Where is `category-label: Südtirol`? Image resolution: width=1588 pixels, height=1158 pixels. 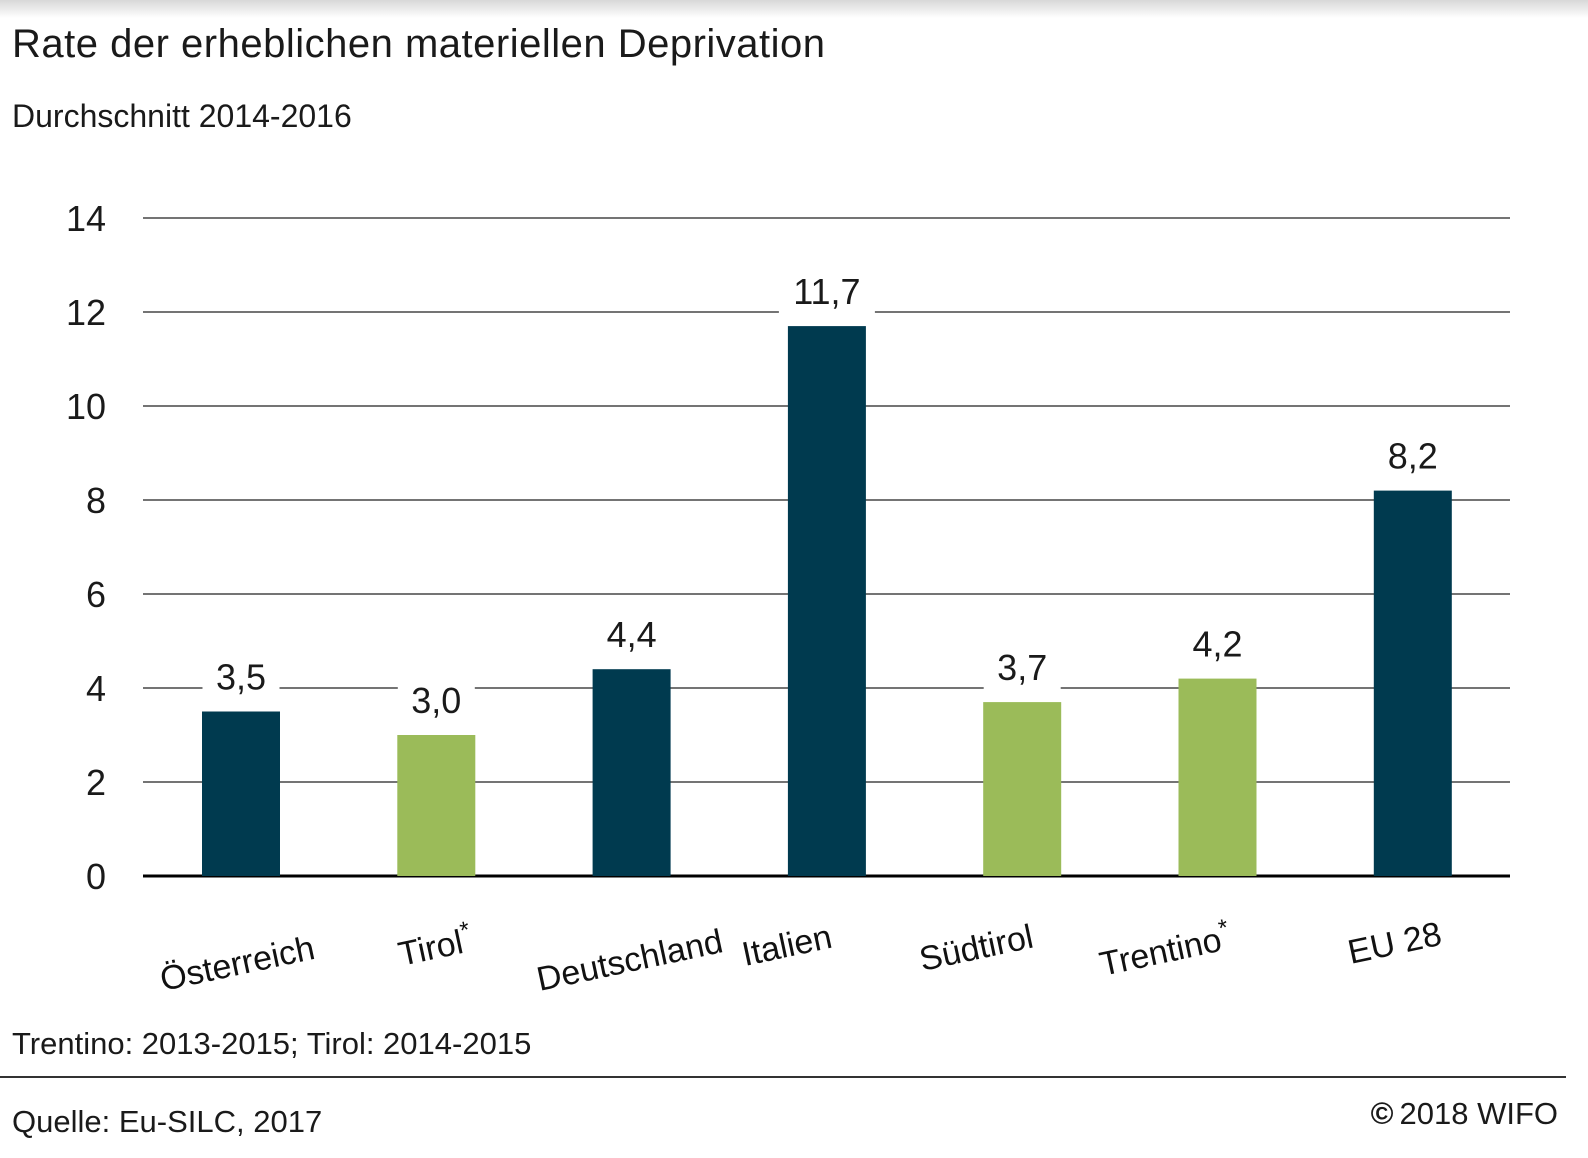
category-label: Südtirol is located at coordinates (976, 948).